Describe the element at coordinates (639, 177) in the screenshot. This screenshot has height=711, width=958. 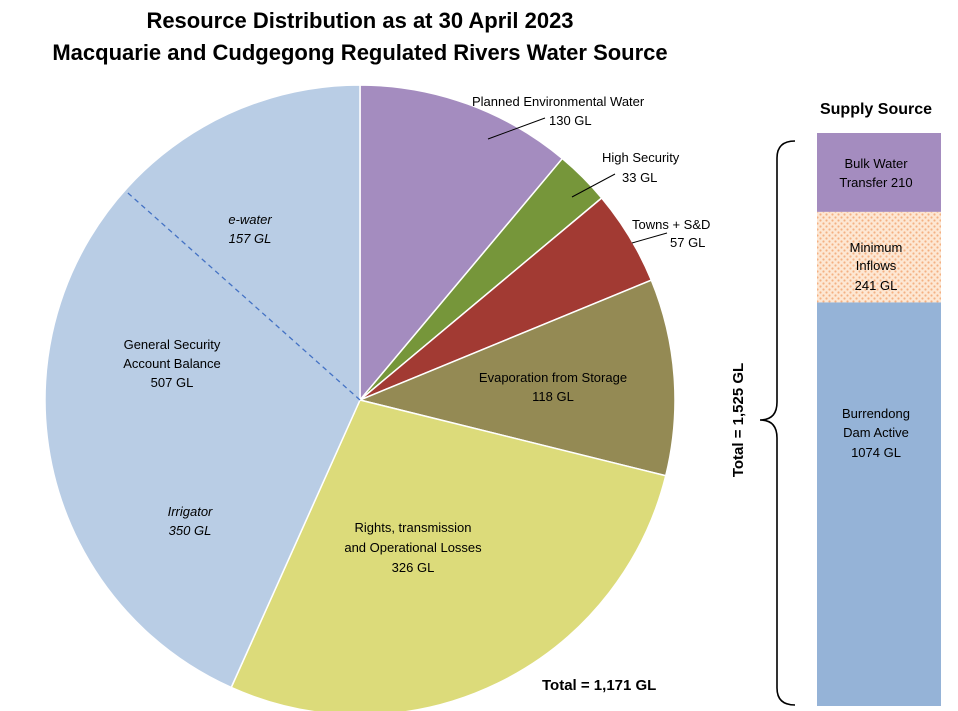
I see `label-hs-value: 33 GL` at that location.